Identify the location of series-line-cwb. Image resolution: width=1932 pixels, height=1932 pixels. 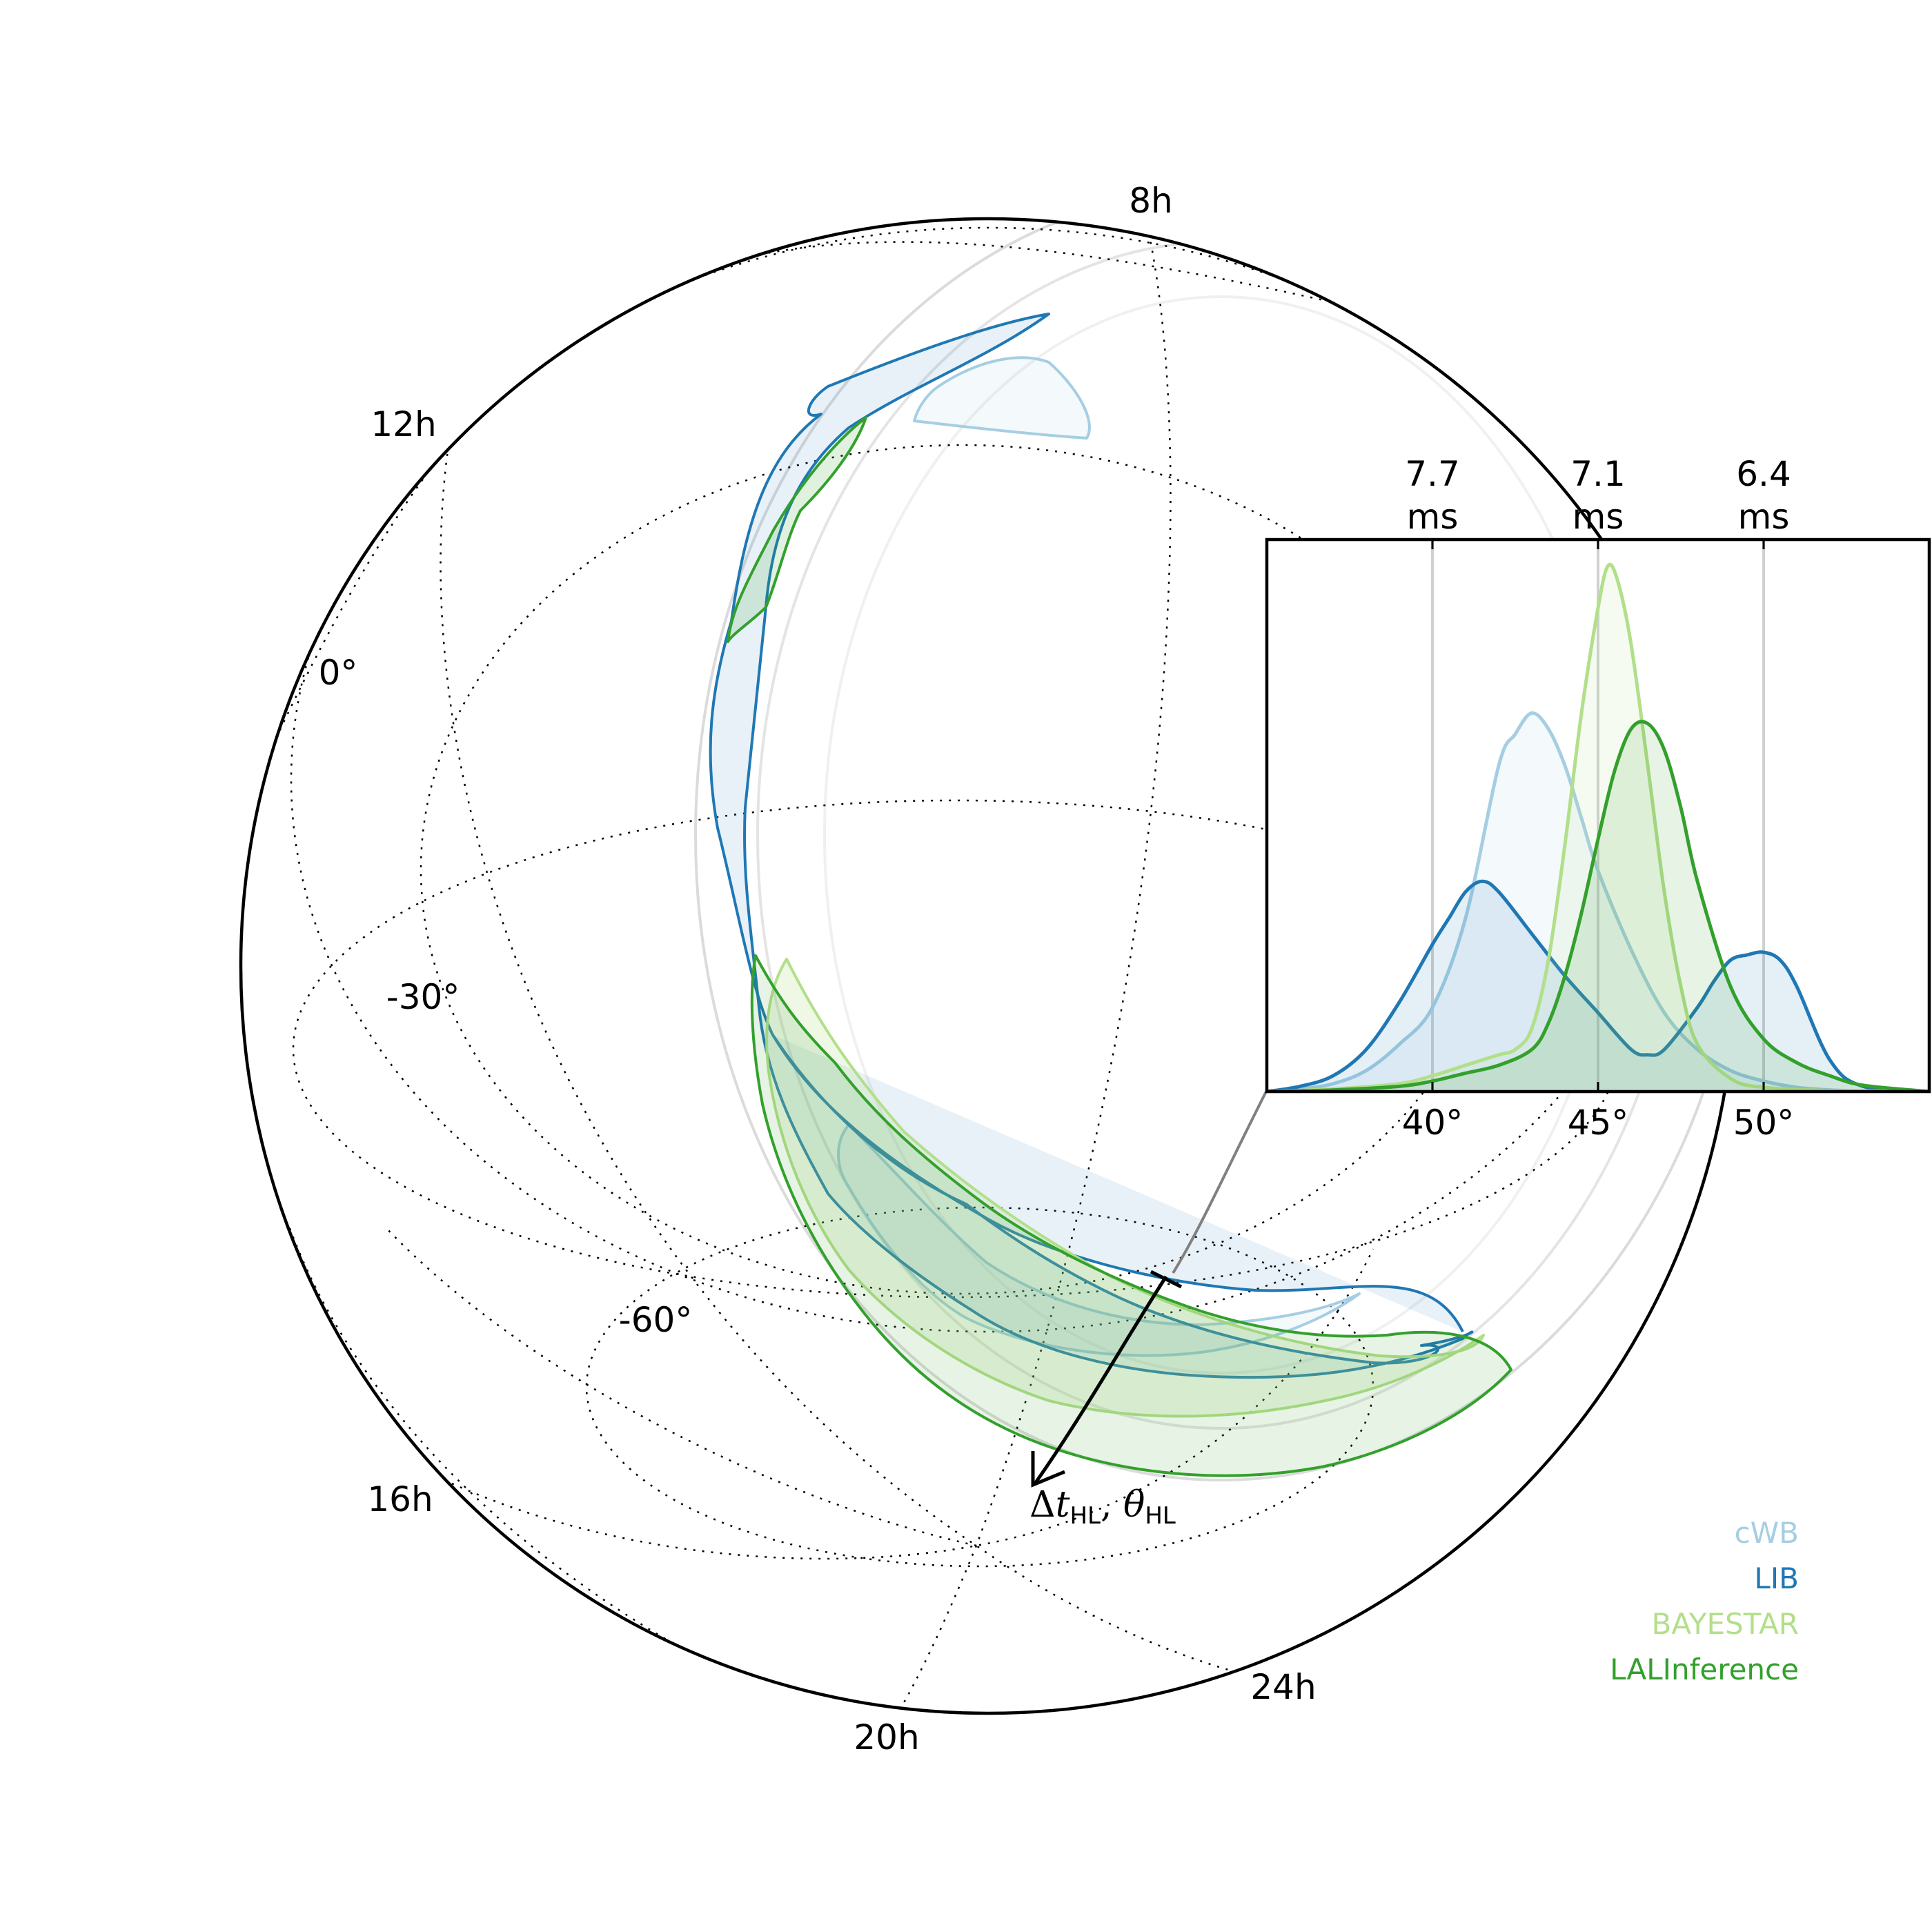
(1598, 901).